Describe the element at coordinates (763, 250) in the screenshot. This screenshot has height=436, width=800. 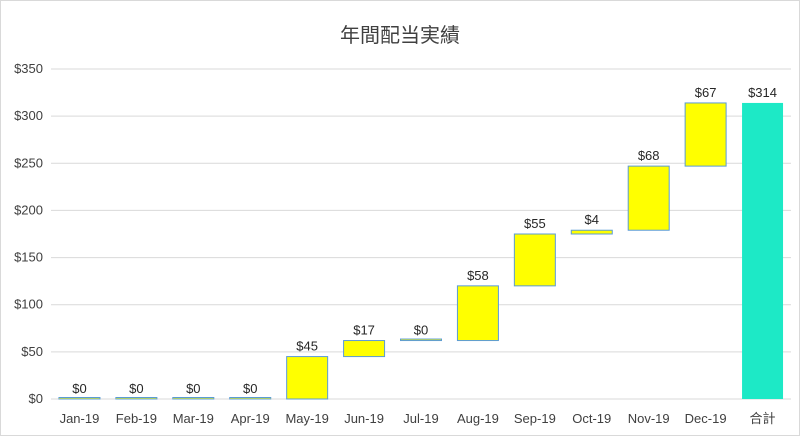
I see `total-bar` at that location.